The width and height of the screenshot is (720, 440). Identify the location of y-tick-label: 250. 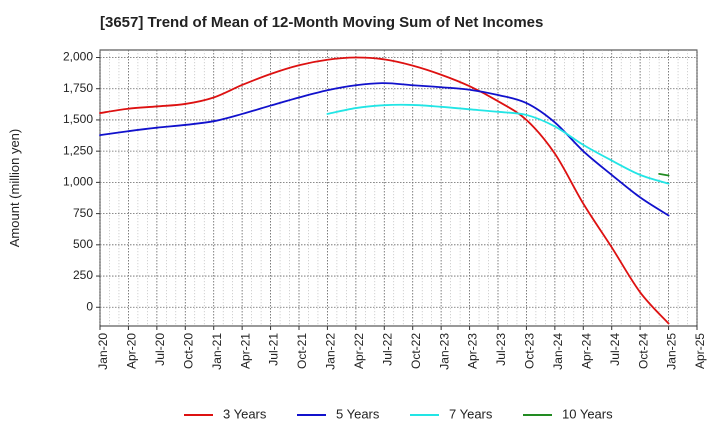
(83, 275).